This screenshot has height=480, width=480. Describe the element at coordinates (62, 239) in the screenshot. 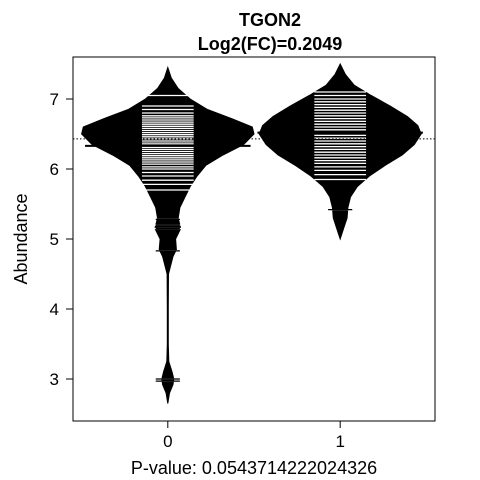

I see `y-axis: 3 4 5 6 7` at that location.